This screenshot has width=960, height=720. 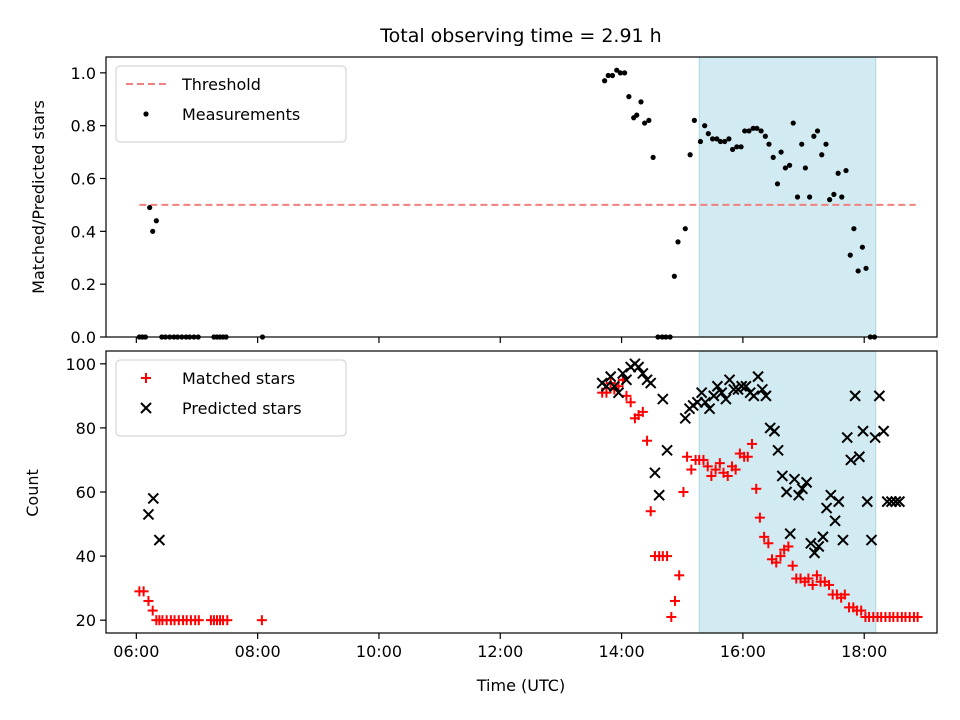 What do you see at coordinates (136, 651) in the screenshot?
I see `x-tick-label: 06:00` at bounding box center [136, 651].